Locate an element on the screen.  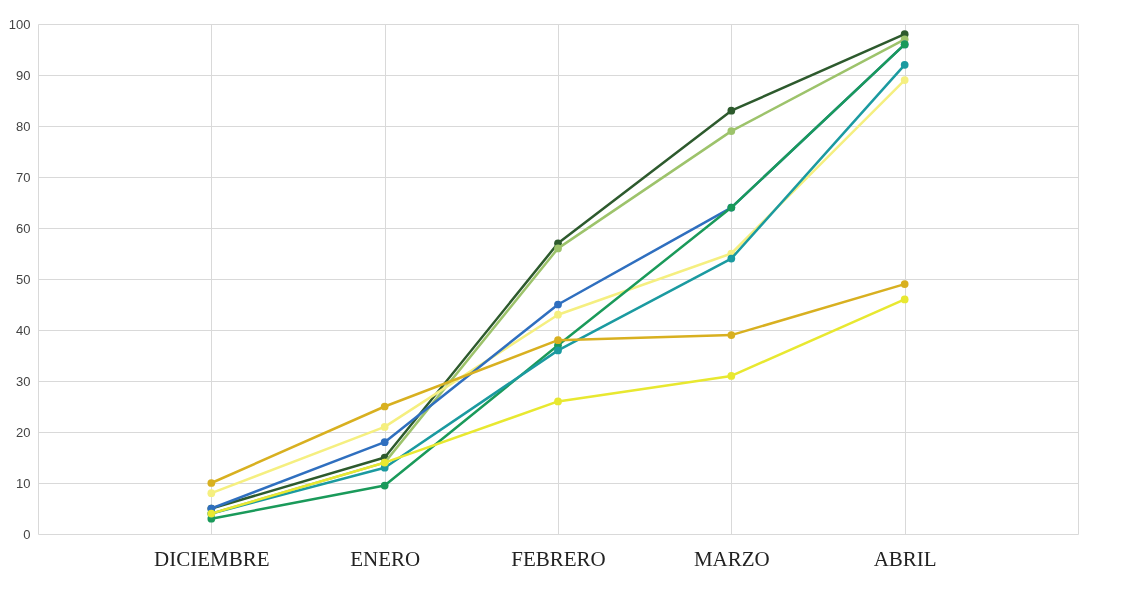
x-tick-label: ABRIL is located at coordinates (905, 558).